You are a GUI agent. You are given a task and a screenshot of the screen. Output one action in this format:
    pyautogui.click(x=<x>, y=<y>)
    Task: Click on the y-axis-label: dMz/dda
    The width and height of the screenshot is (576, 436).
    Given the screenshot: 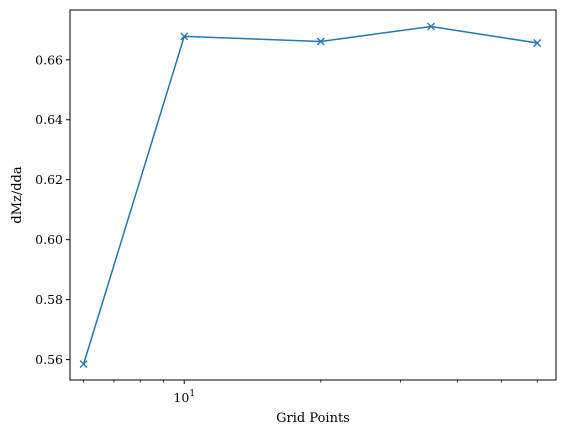 What is the action you would take?
    pyautogui.click(x=17, y=195)
    